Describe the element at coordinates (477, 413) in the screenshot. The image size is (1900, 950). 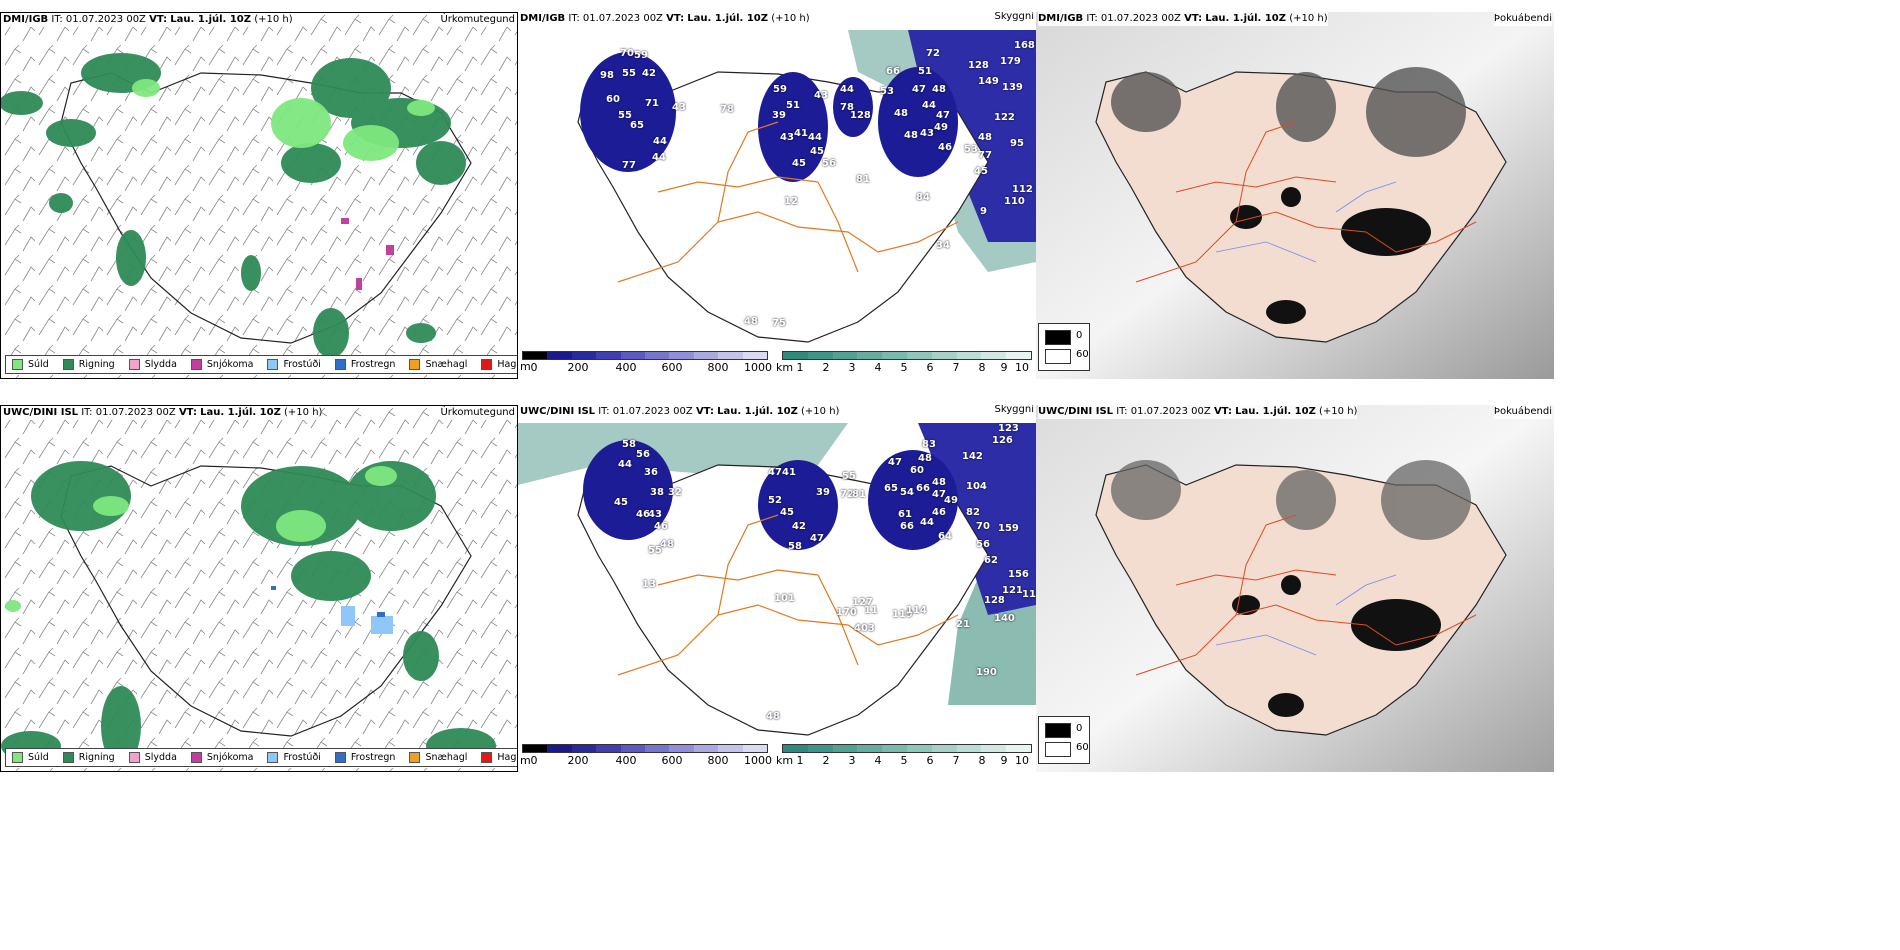
I see `precip-title: Úrkomutegund` at that location.